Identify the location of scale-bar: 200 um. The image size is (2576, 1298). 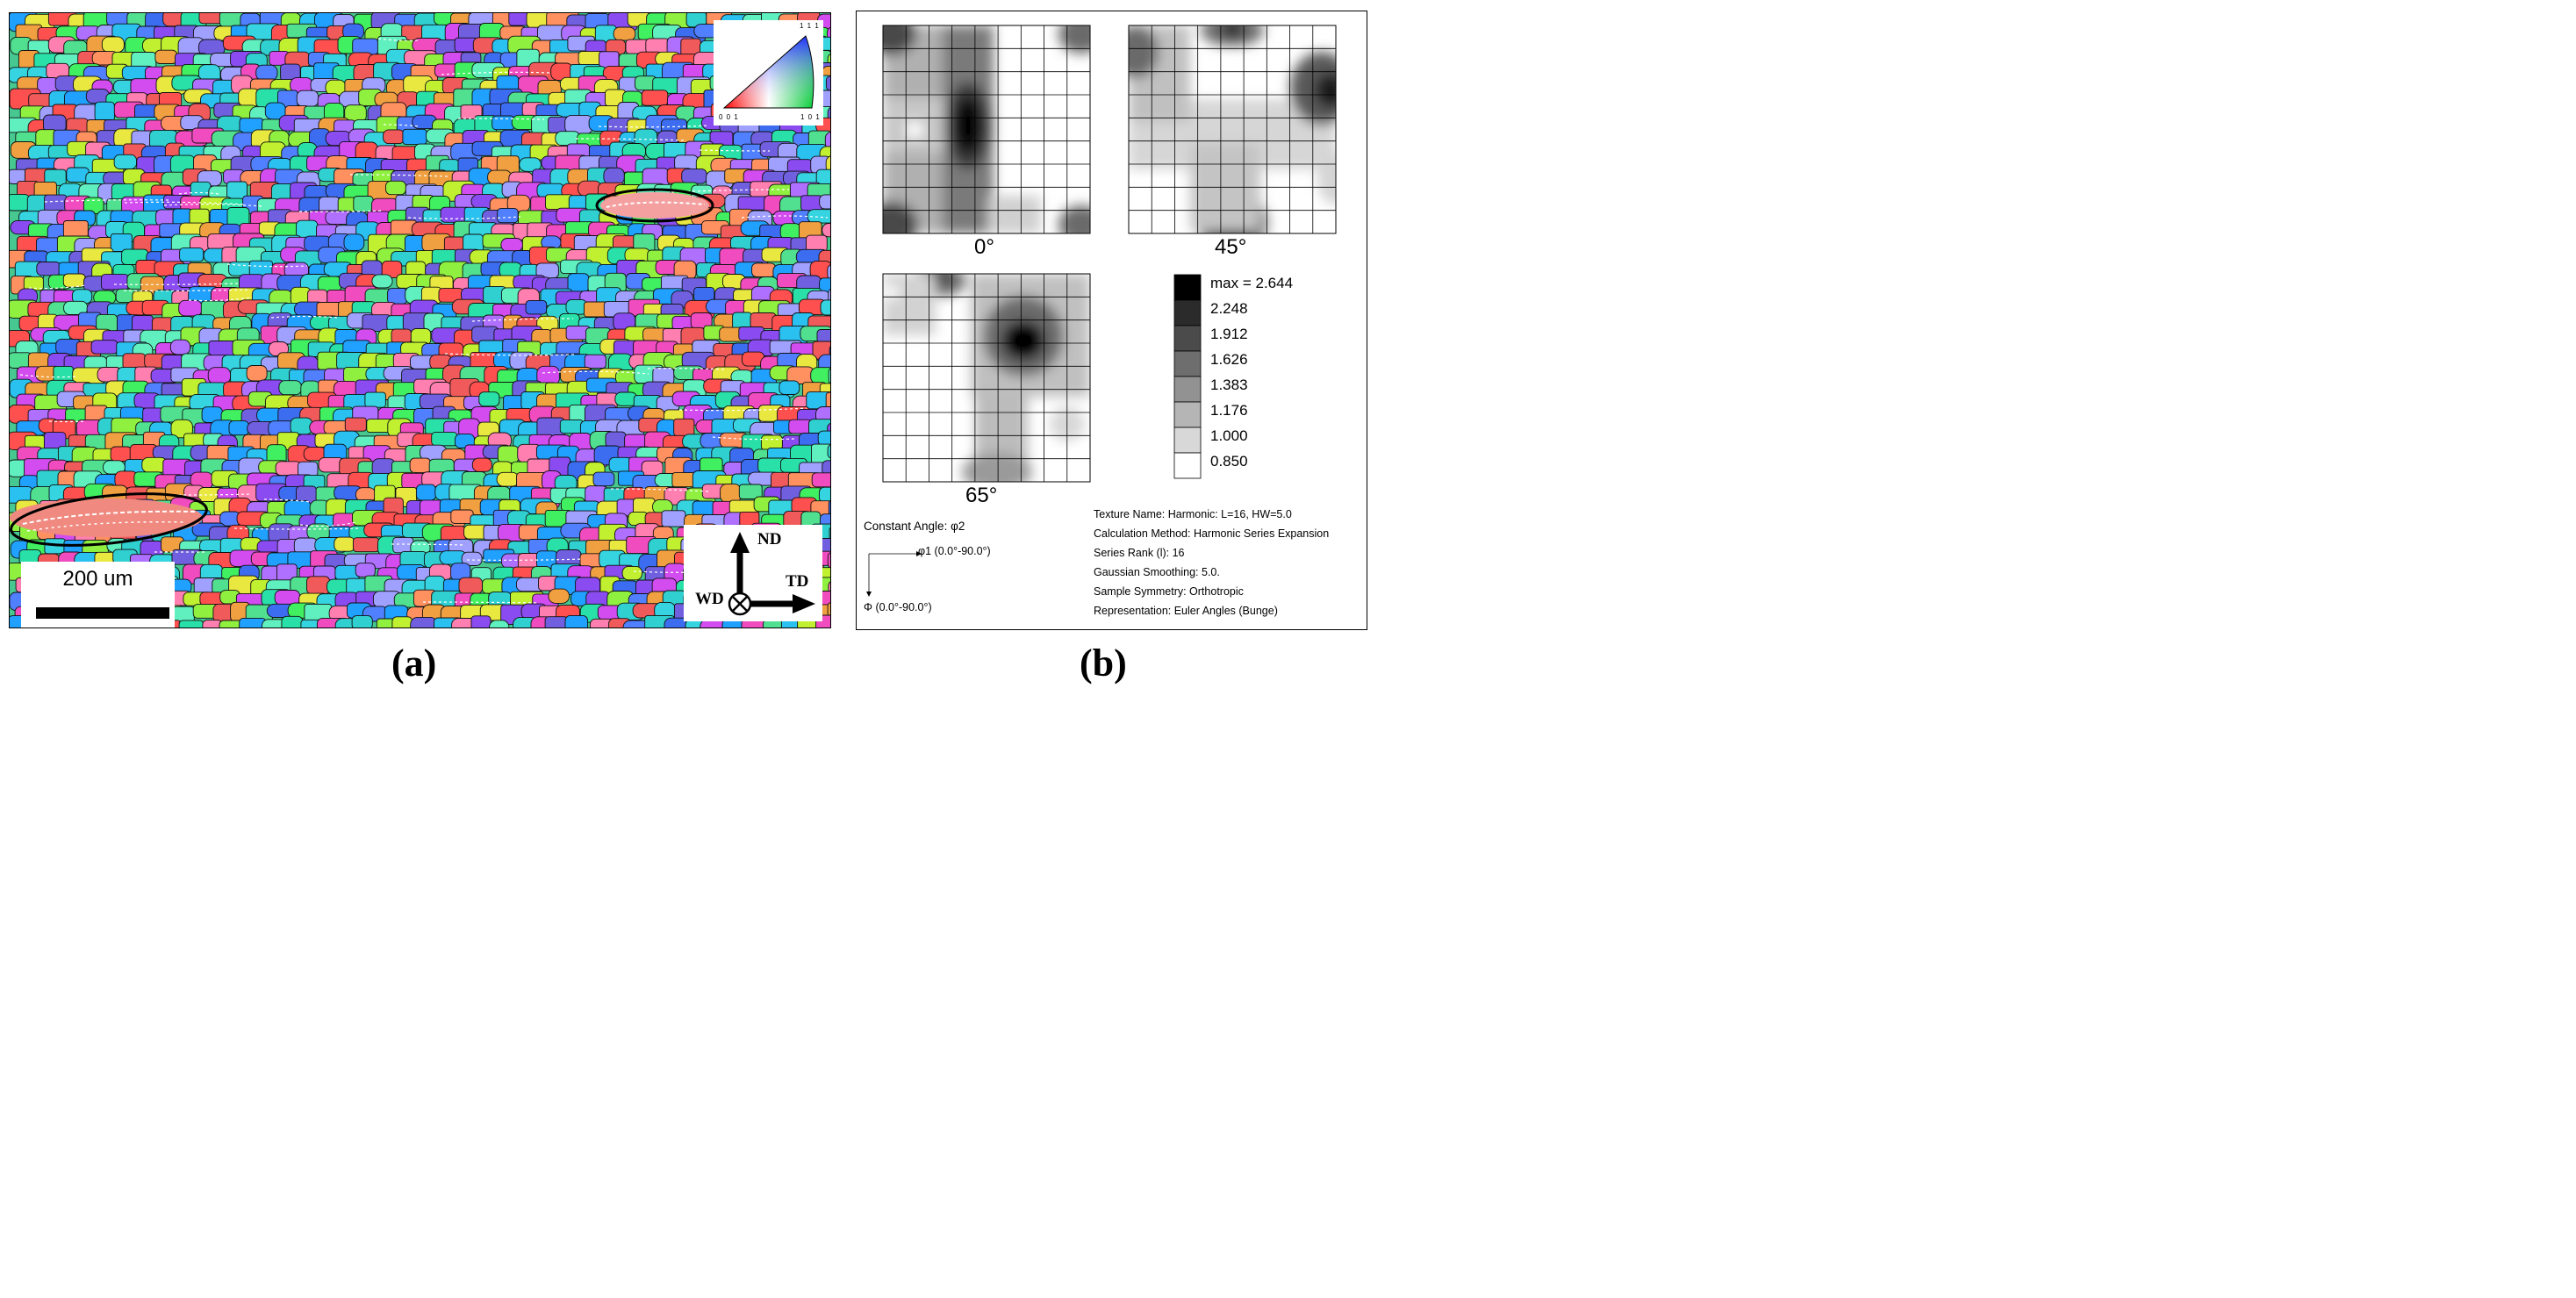
(98, 594).